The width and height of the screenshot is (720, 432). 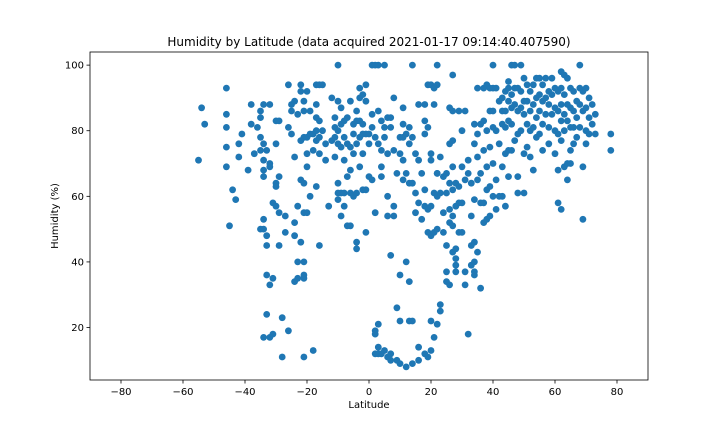 I want to click on y-tick-label: 40, so click(x=77, y=262).